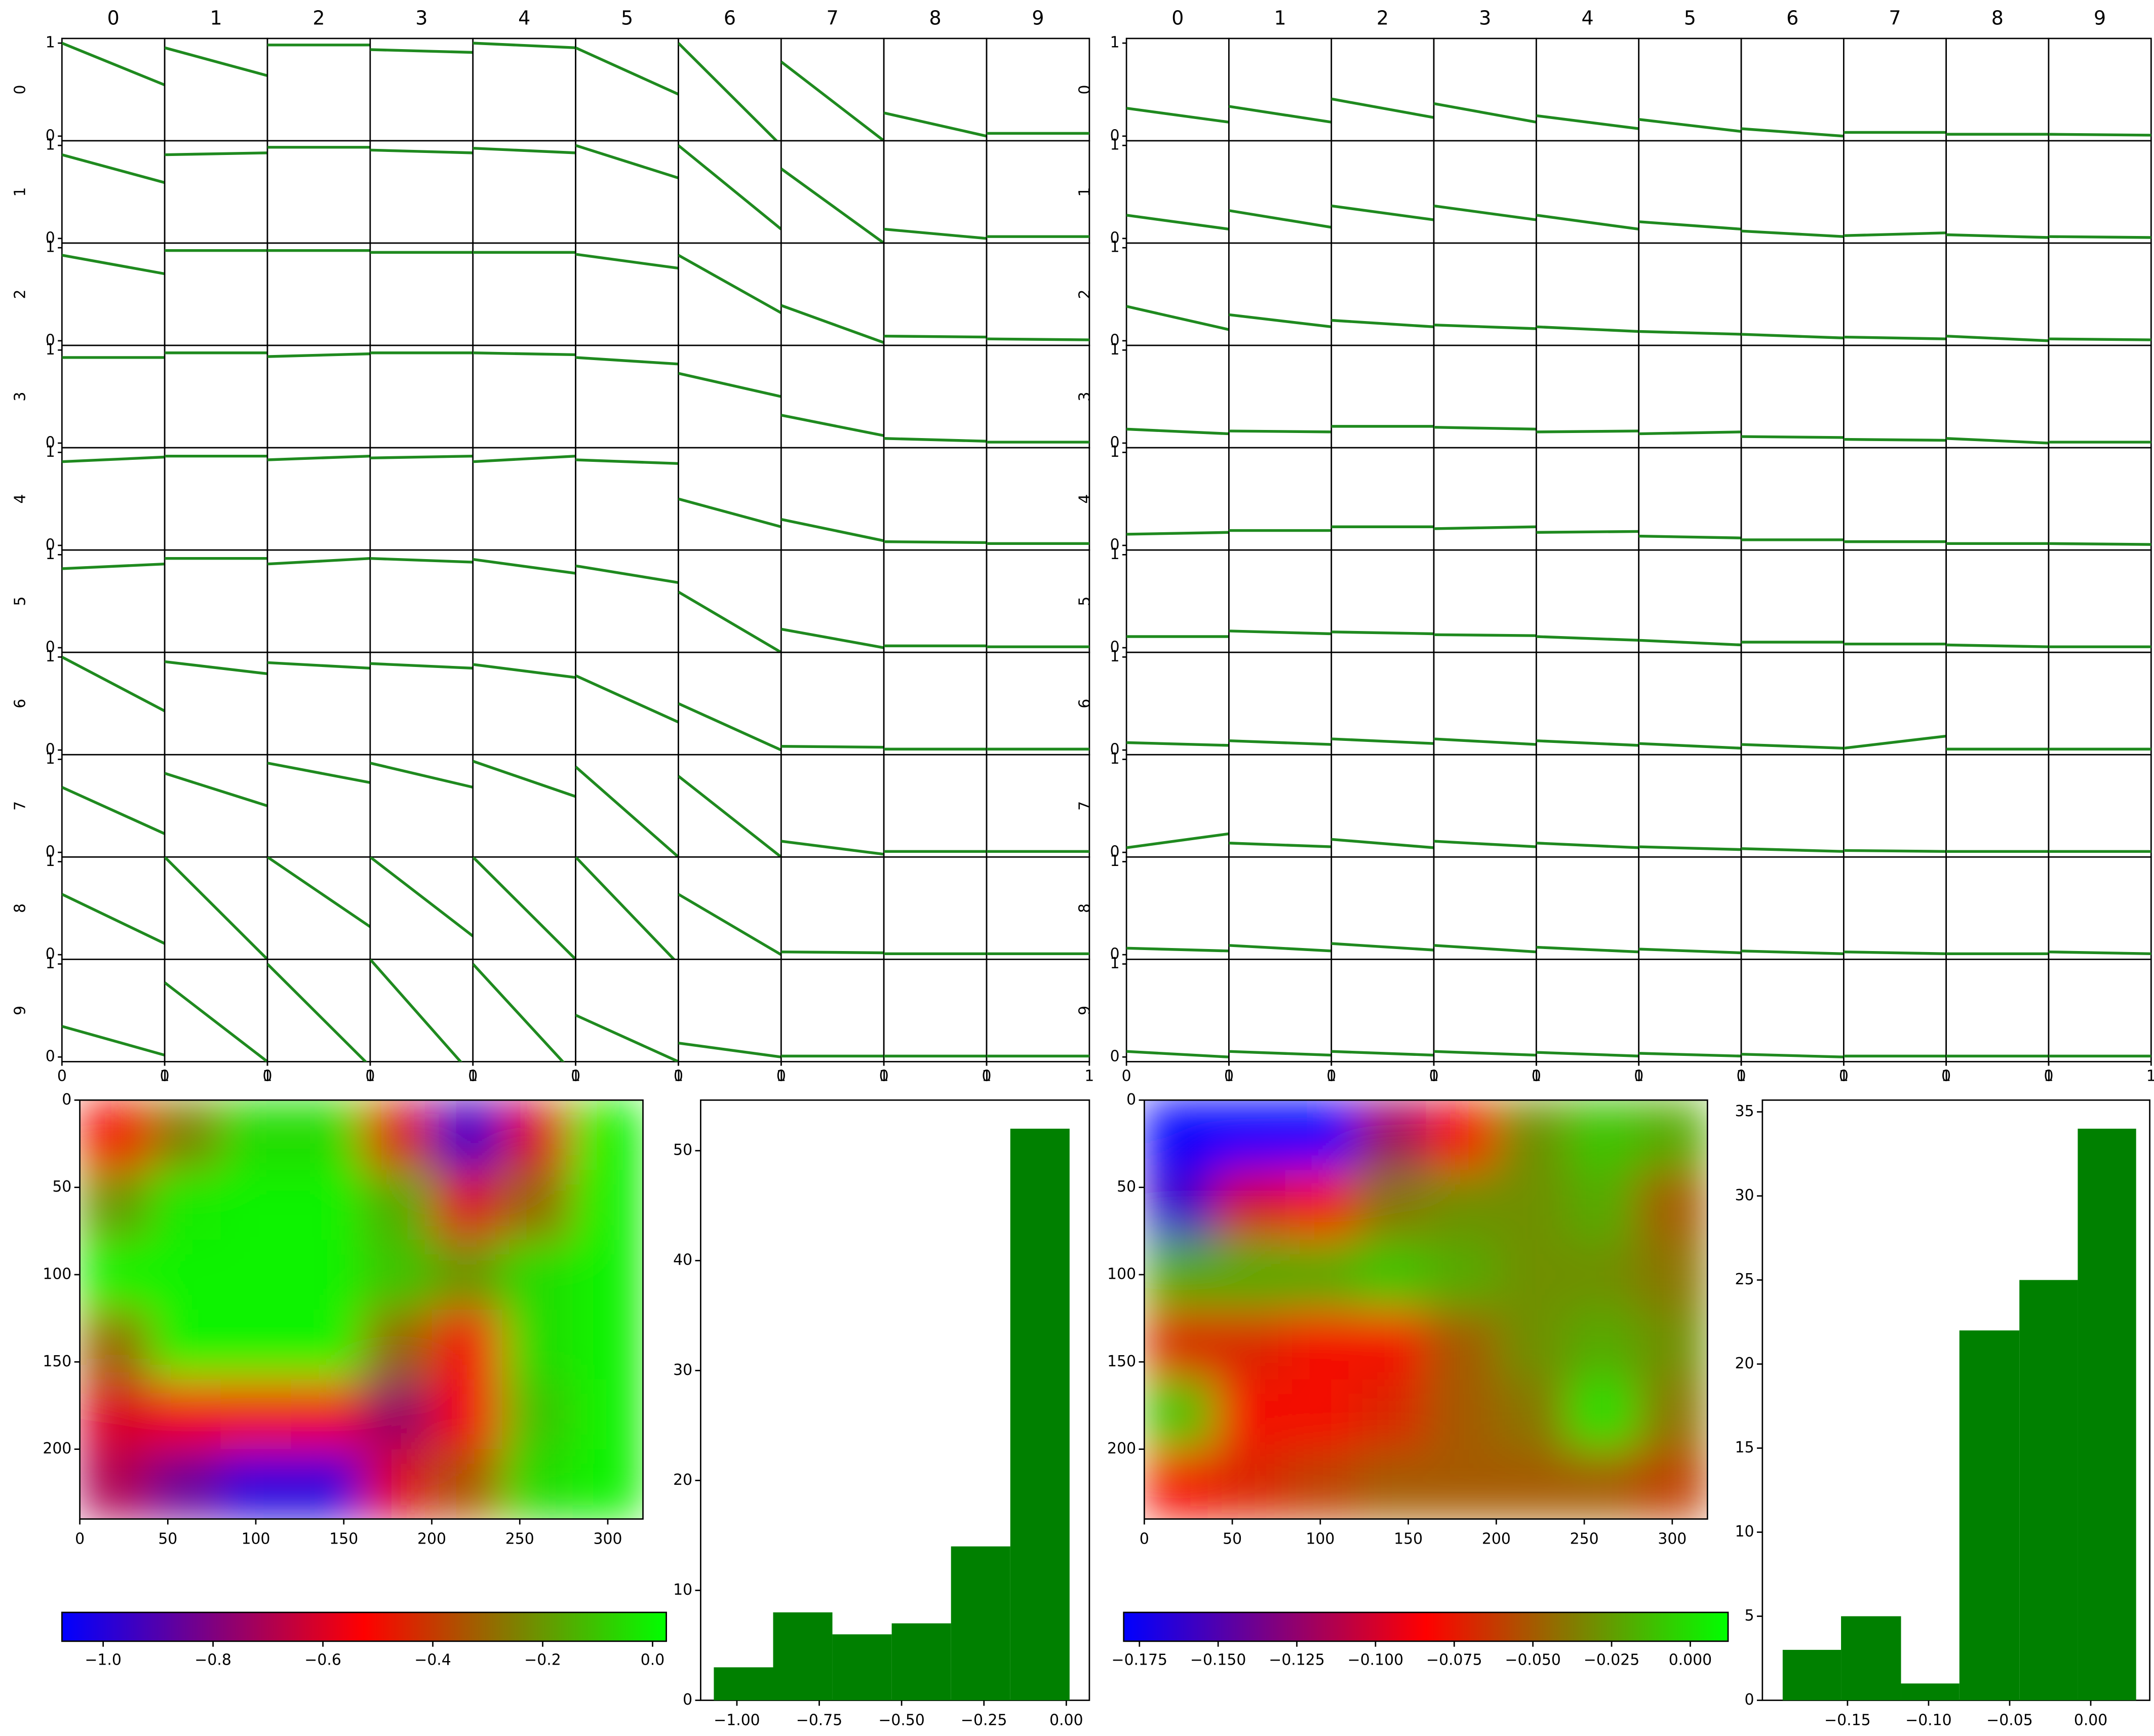 This screenshot has width=2154, height=1736. What do you see at coordinates (212, 1660) in the screenshot?
I see `colorbar-tick-label: −0.8` at bounding box center [212, 1660].